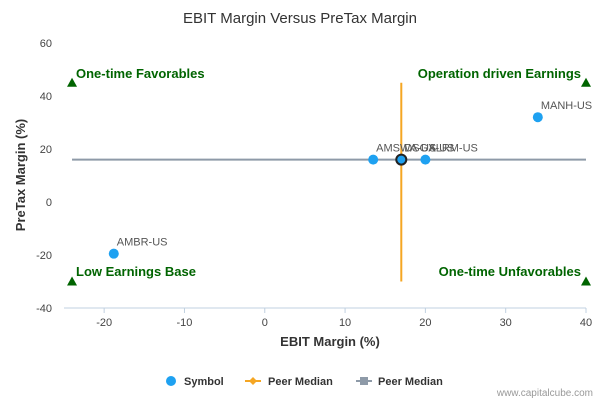  What do you see at coordinates (300, 18) in the screenshot?
I see `chart-title: EBIT Margin Versus PreTax Margin` at bounding box center [300, 18].